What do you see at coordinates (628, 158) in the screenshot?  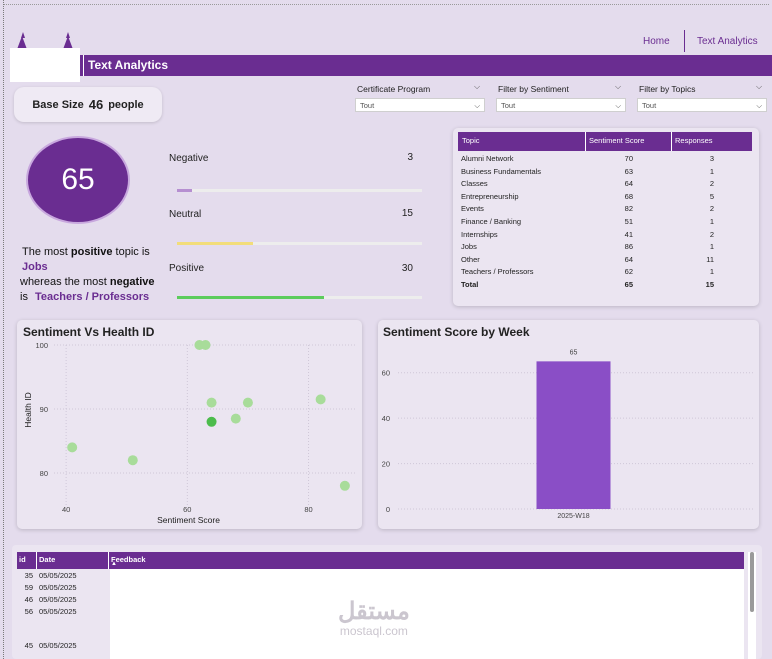 I see `cell-sentiment-score: 70` at bounding box center [628, 158].